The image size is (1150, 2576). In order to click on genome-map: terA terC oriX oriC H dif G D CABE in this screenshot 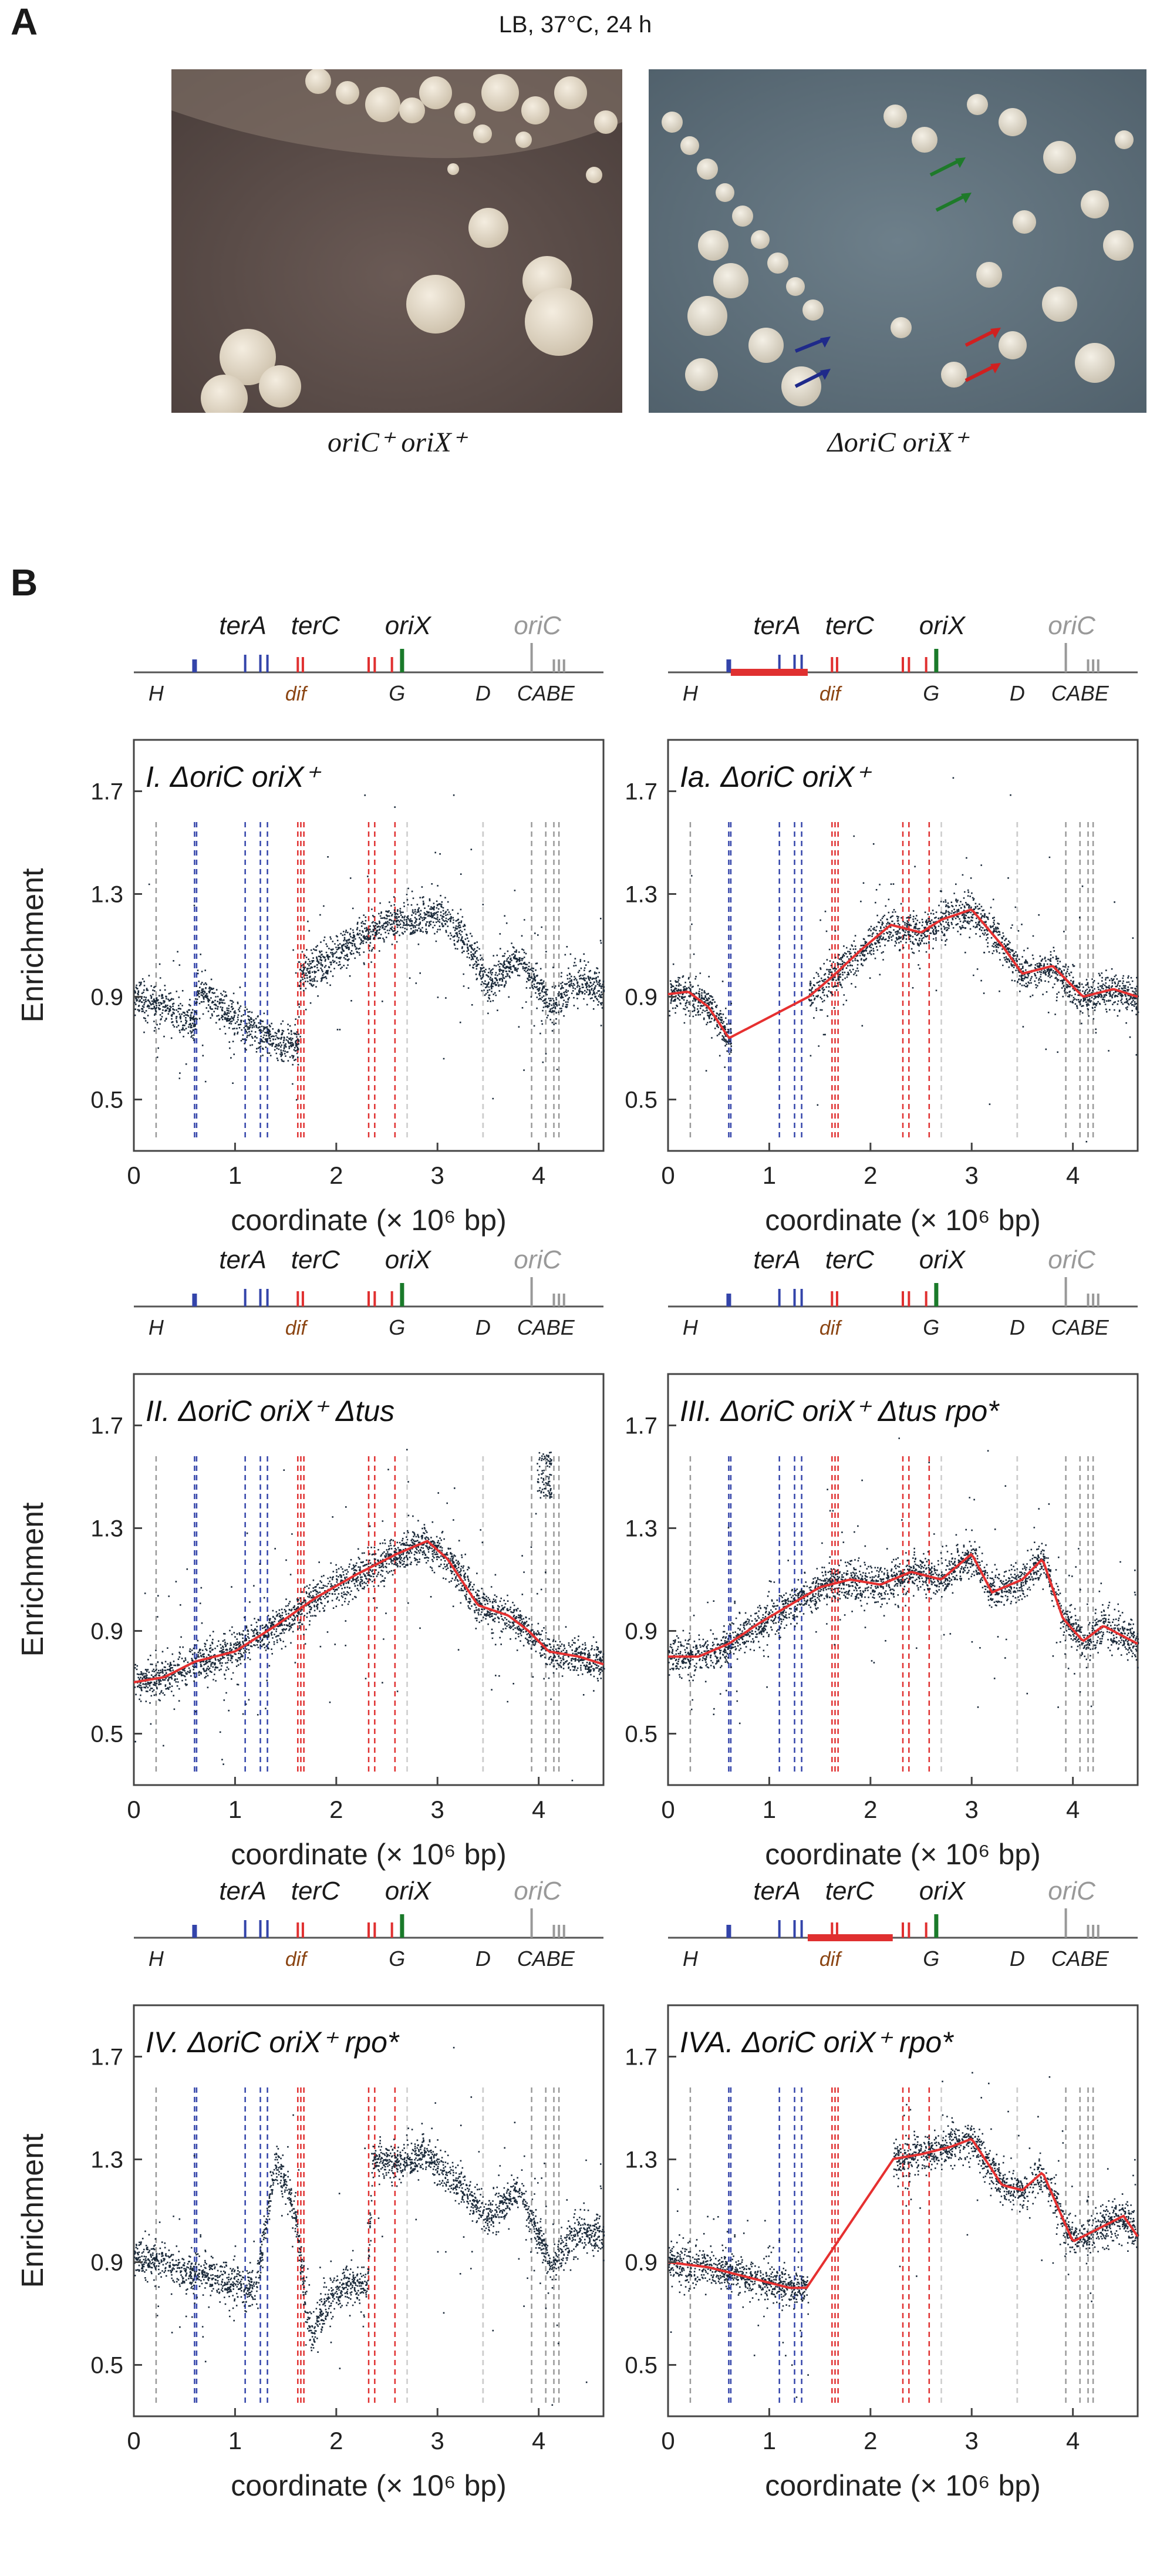, I will do `click(368, 1924)`.